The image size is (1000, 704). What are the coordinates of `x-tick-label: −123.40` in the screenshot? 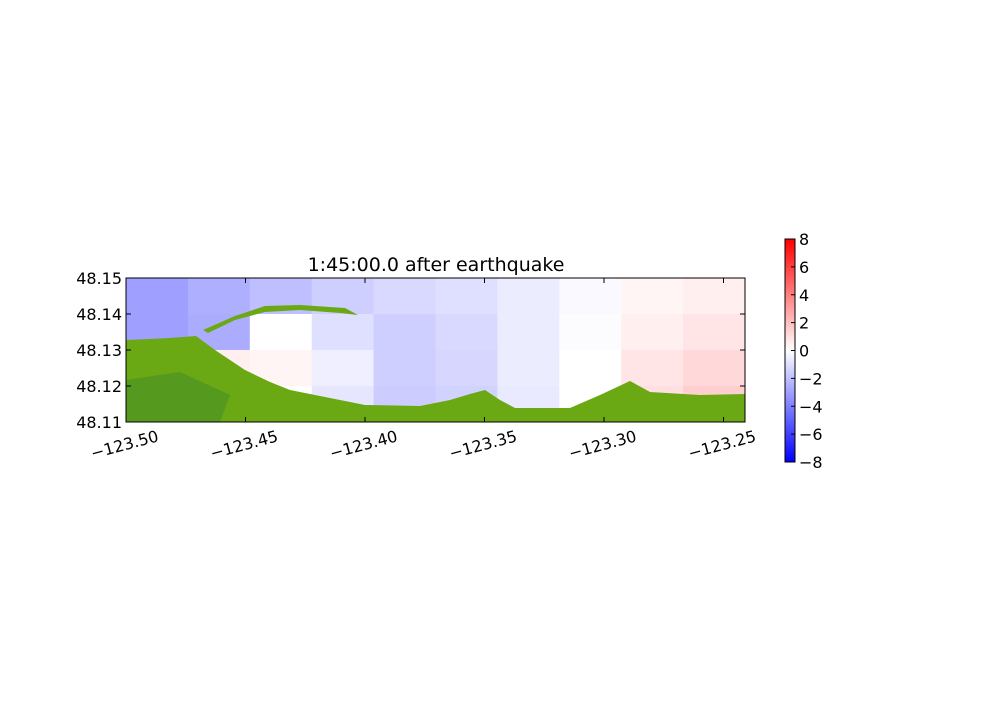 It's located at (364, 445).